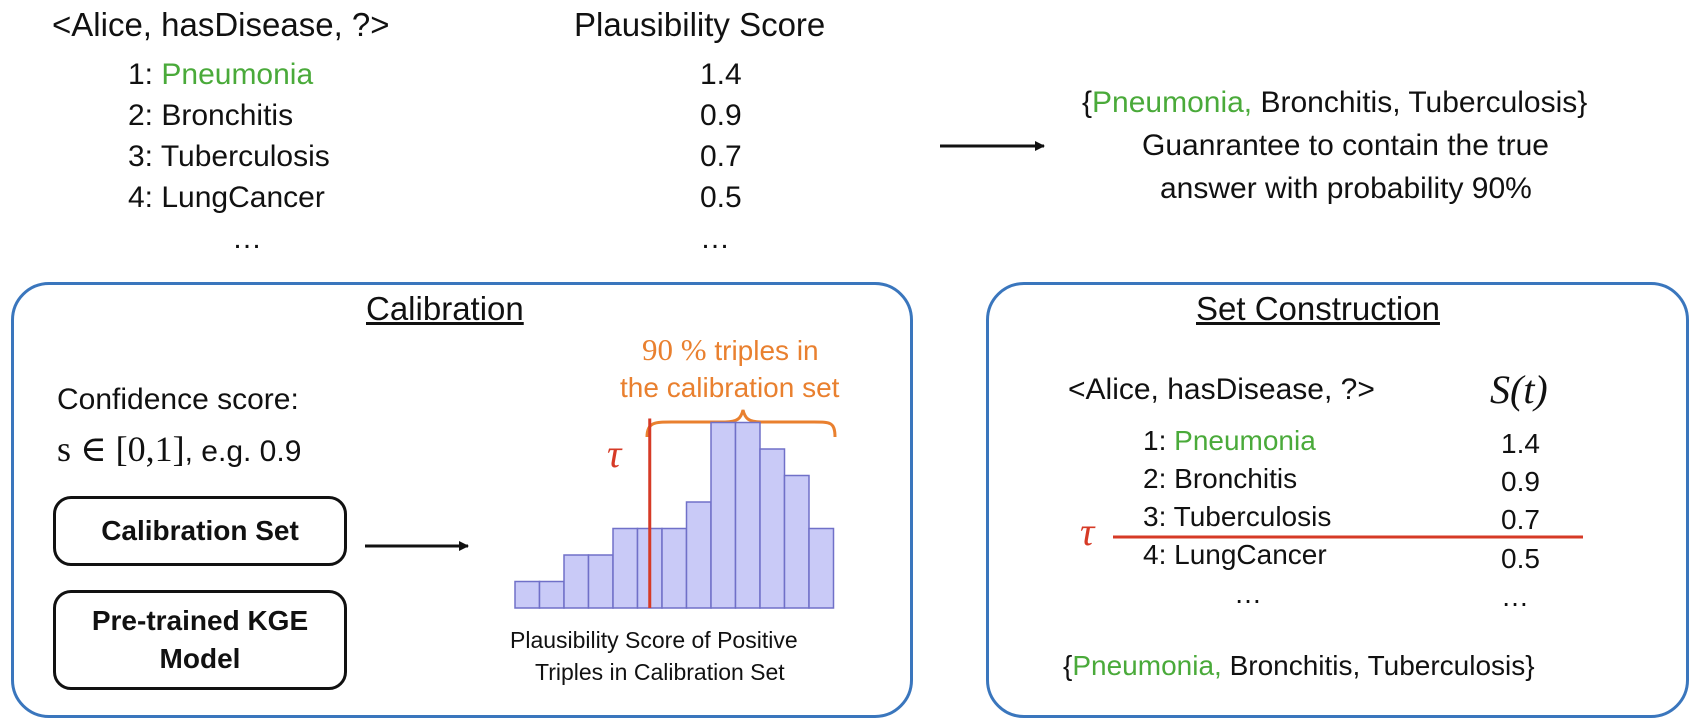 This screenshot has width=1696, height=727. What do you see at coordinates (121, 449) in the screenshot?
I see `confidence-math: s ∈ [0,1]` at bounding box center [121, 449].